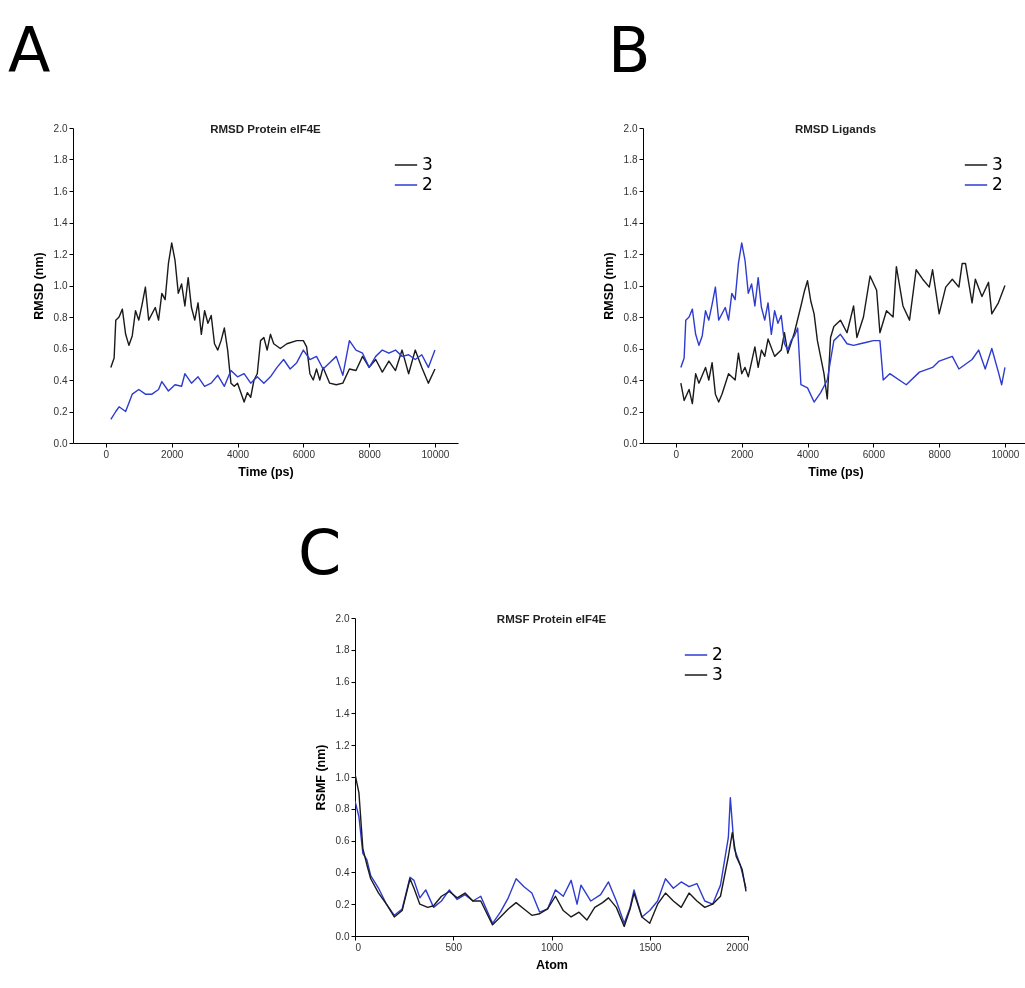 Image resolution: width=1025 pixels, height=988 pixels. What do you see at coordinates (29, 50) in the screenshot?
I see `text: A` at bounding box center [29, 50].